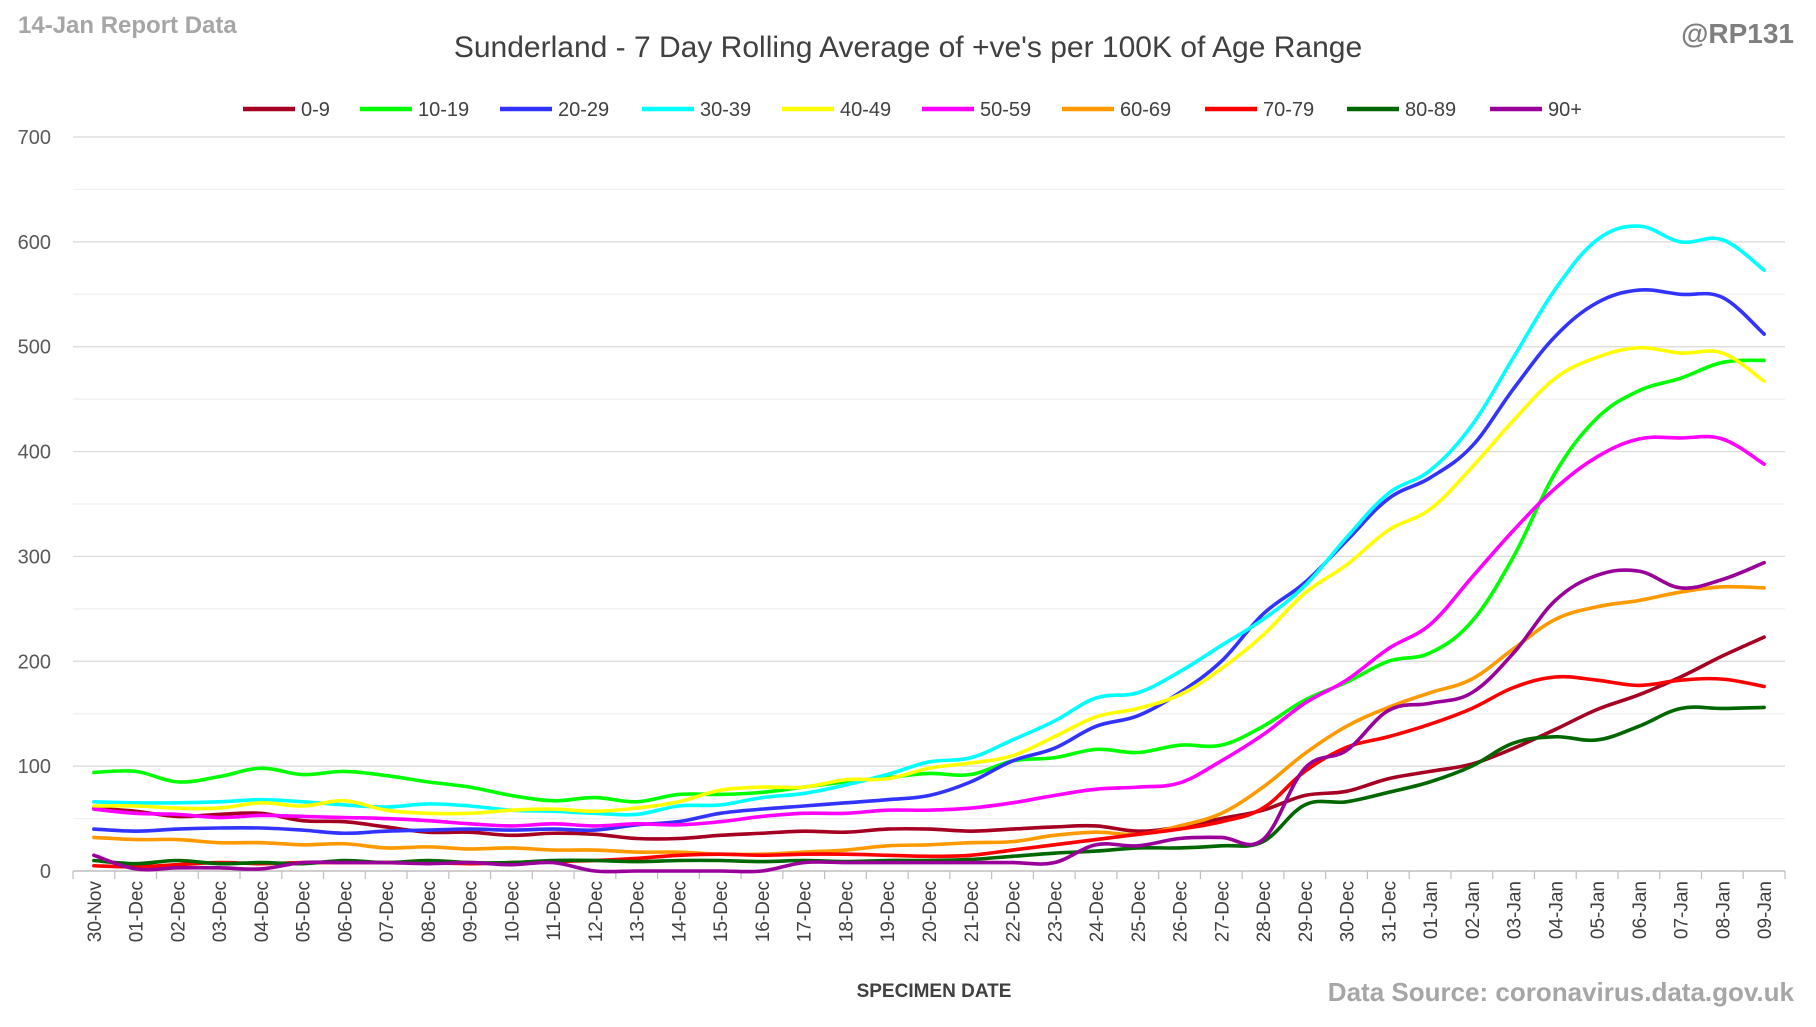 The width and height of the screenshot is (1816, 1027). Describe the element at coordinates (865, 110) in the screenshot. I see `legend-label: 40-49` at that location.